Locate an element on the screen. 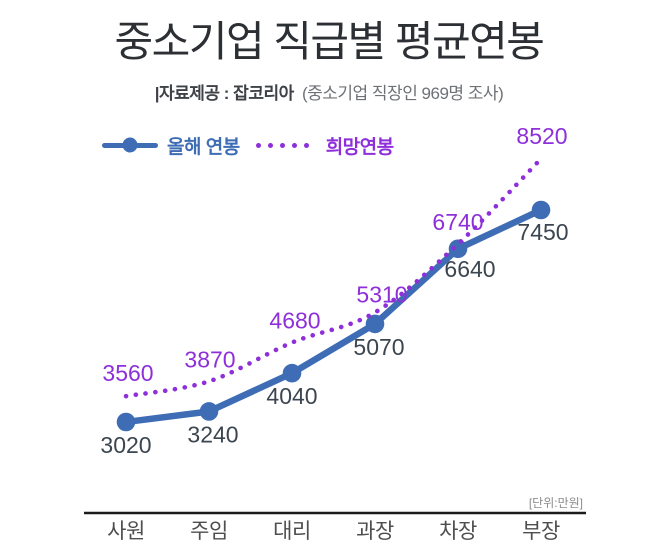 The height and width of the screenshot is (554, 658). desired-salary-value-label: 3870 is located at coordinates (209, 359).